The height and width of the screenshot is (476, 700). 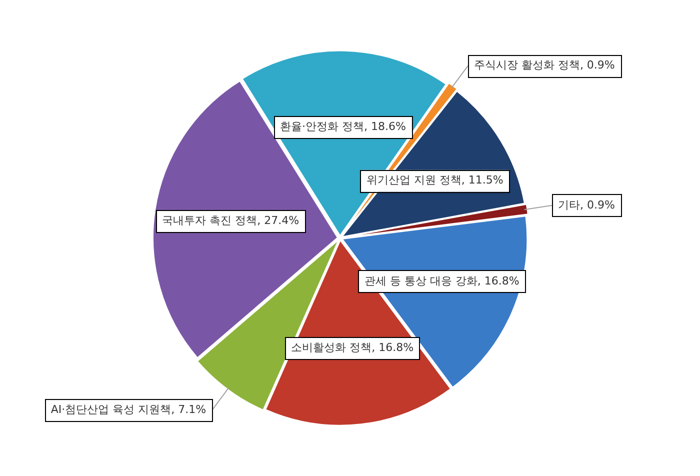 What do you see at coordinates (435, 180) in the screenshot?
I see `slice-label: 위기산업 지원 정책, 11.5%` at bounding box center [435, 180].